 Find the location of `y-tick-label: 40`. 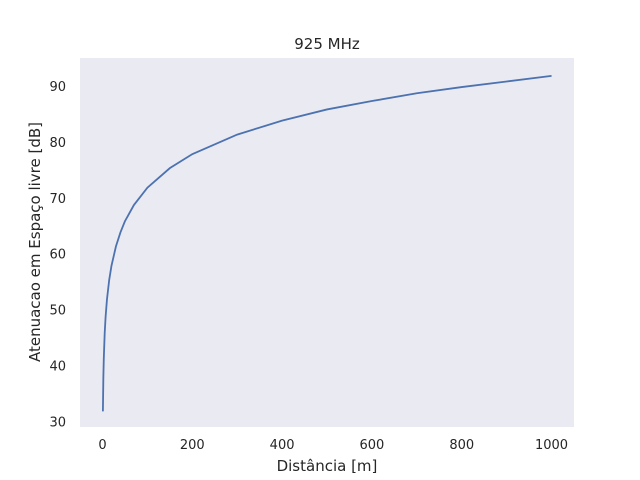

y-tick-label: 40 is located at coordinates (57, 367).